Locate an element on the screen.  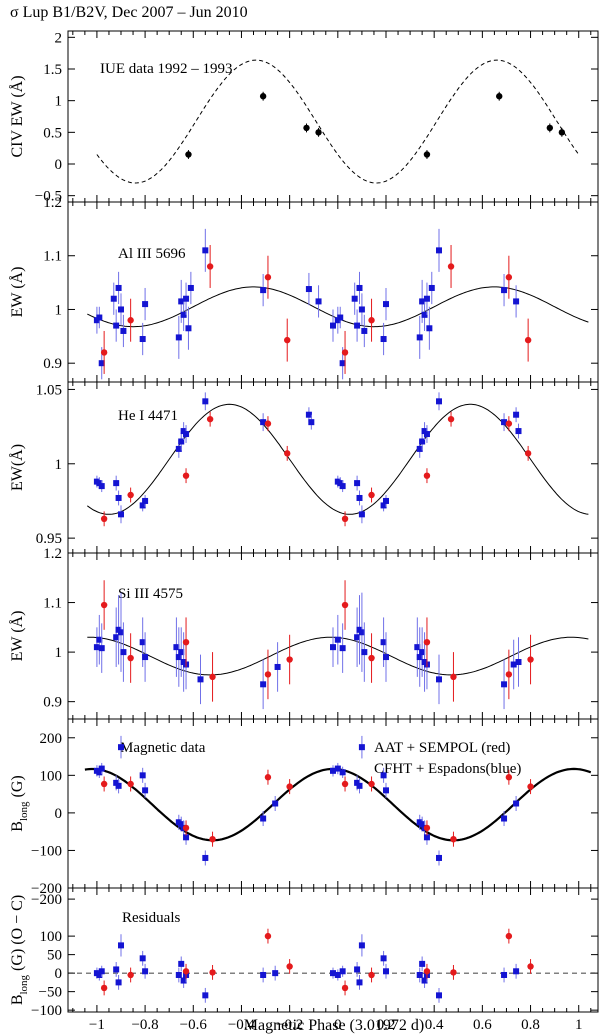
panel-label: He I 4471 is located at coordinates (148, 416).